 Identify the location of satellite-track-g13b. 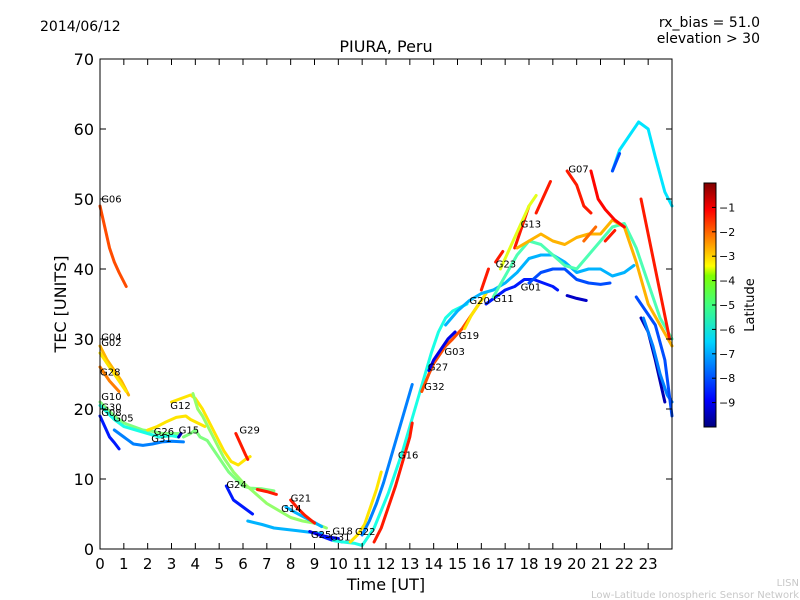
(543, 197).